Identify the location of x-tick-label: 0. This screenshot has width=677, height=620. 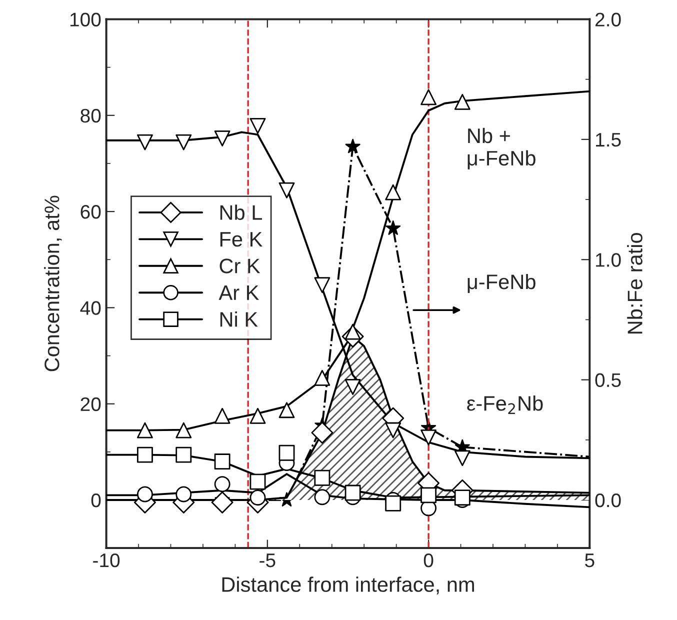
(429, 560).